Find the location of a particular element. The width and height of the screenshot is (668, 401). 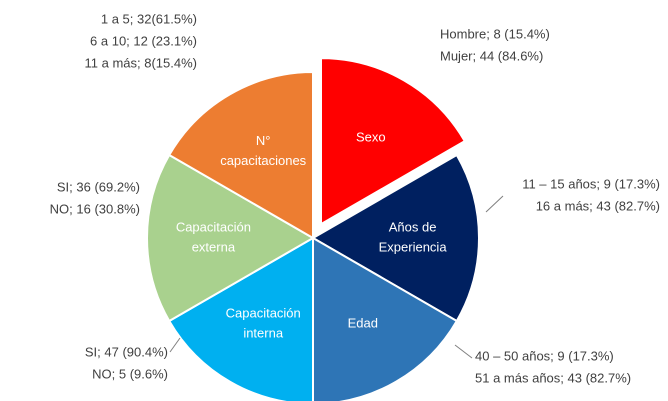

annotation: NO; 5 (9.6%) is located at coordinates (130, 373).